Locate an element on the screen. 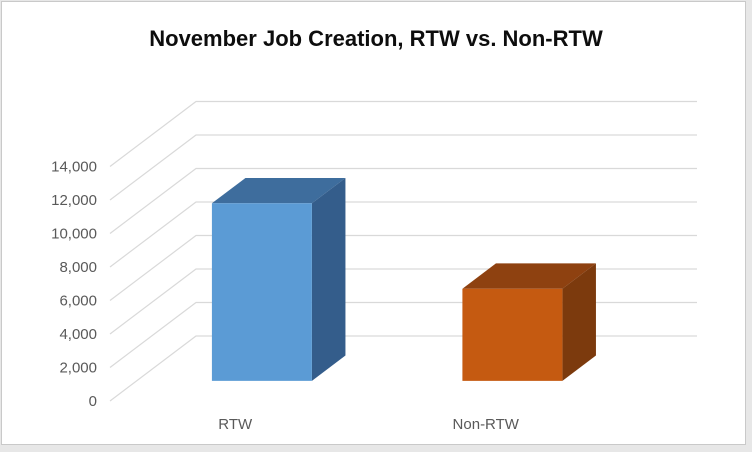 This screenshot has height=452, width=752. y-axis-tick-labels: 0 2,000 4,000 6,000 8,000 10,000 12,000 14,000 is located at coordinates (74, 285).